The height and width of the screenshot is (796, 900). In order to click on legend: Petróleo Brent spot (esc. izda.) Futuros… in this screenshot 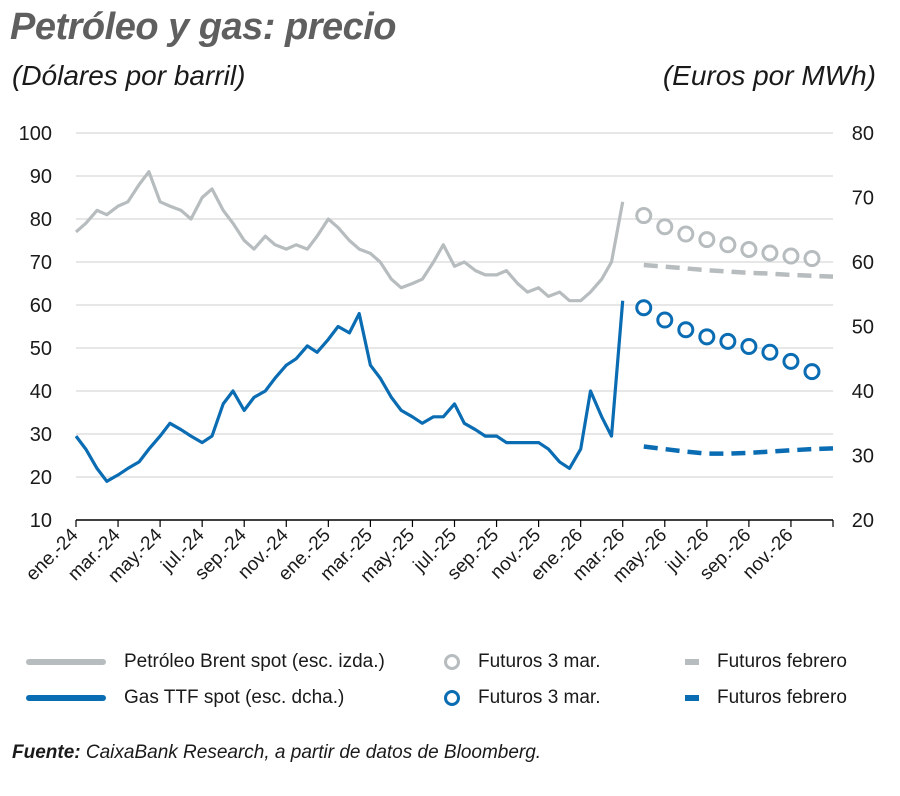, I will do `click(450, 680)`.